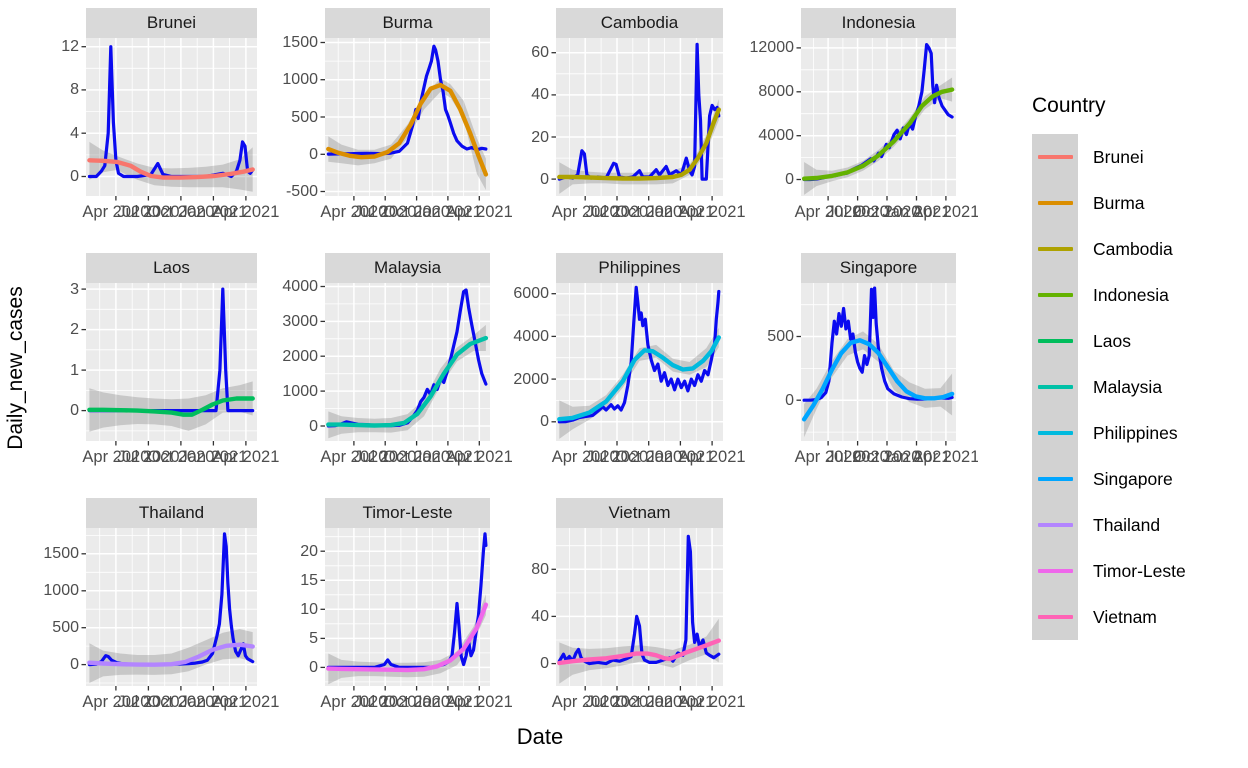  Describe the element at coordinates (309, 609) in the screenshot. I see `y-tick-label: 10` at that location.